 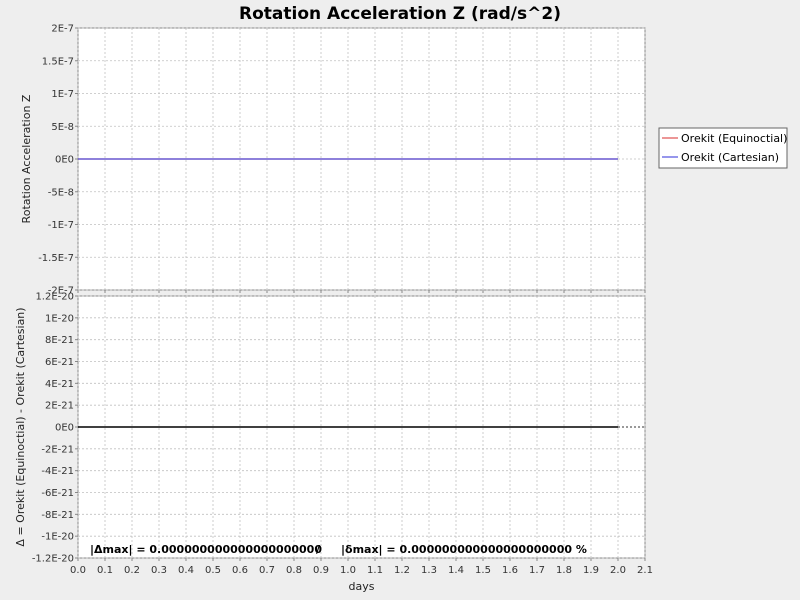 What do you see at coordinates (734, 138) in the screenshot?
I see `legend-label-0: Orekit (Equinoctial)` at bounding box center [734, 138].